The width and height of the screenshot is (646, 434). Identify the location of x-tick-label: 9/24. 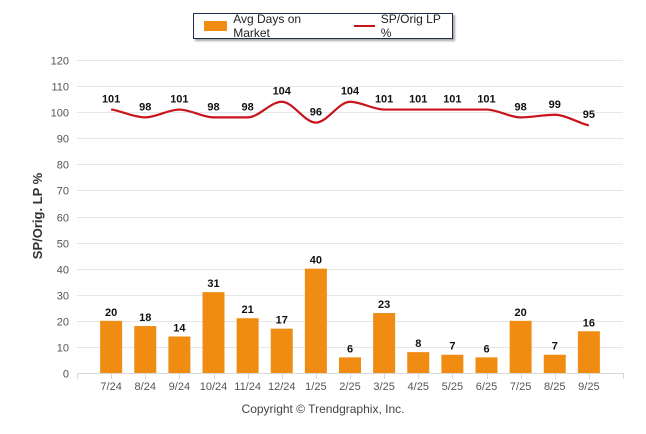
(179, 387).